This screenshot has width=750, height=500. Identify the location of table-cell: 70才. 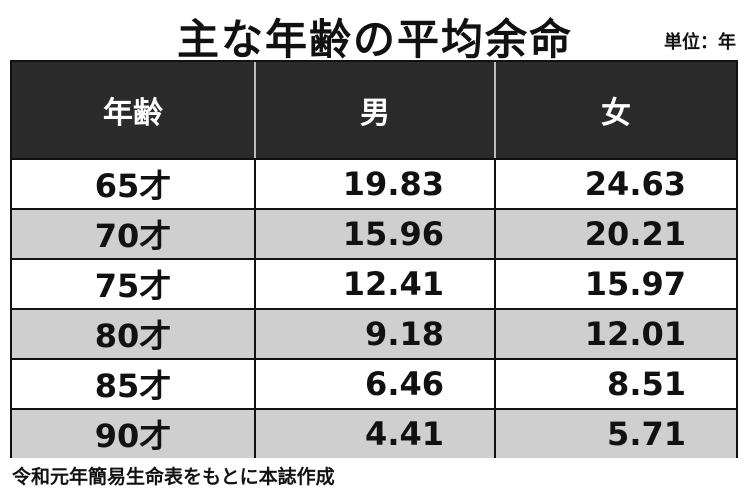
(134, 234).